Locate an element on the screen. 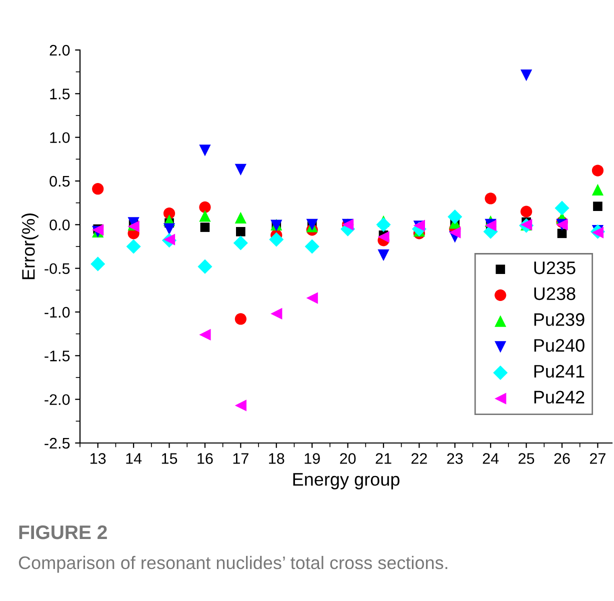 Image resolution: width=614 pixels, height=601 pixels. caption: FIGURE 2 is located at coordinates (63, 532).